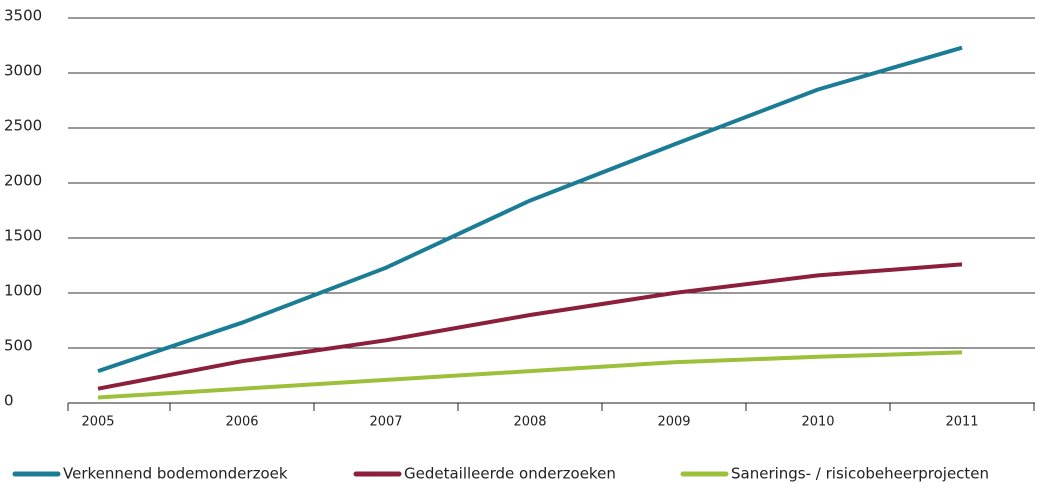  I want to click on y-tick-label: 2000, so click(23, 181).